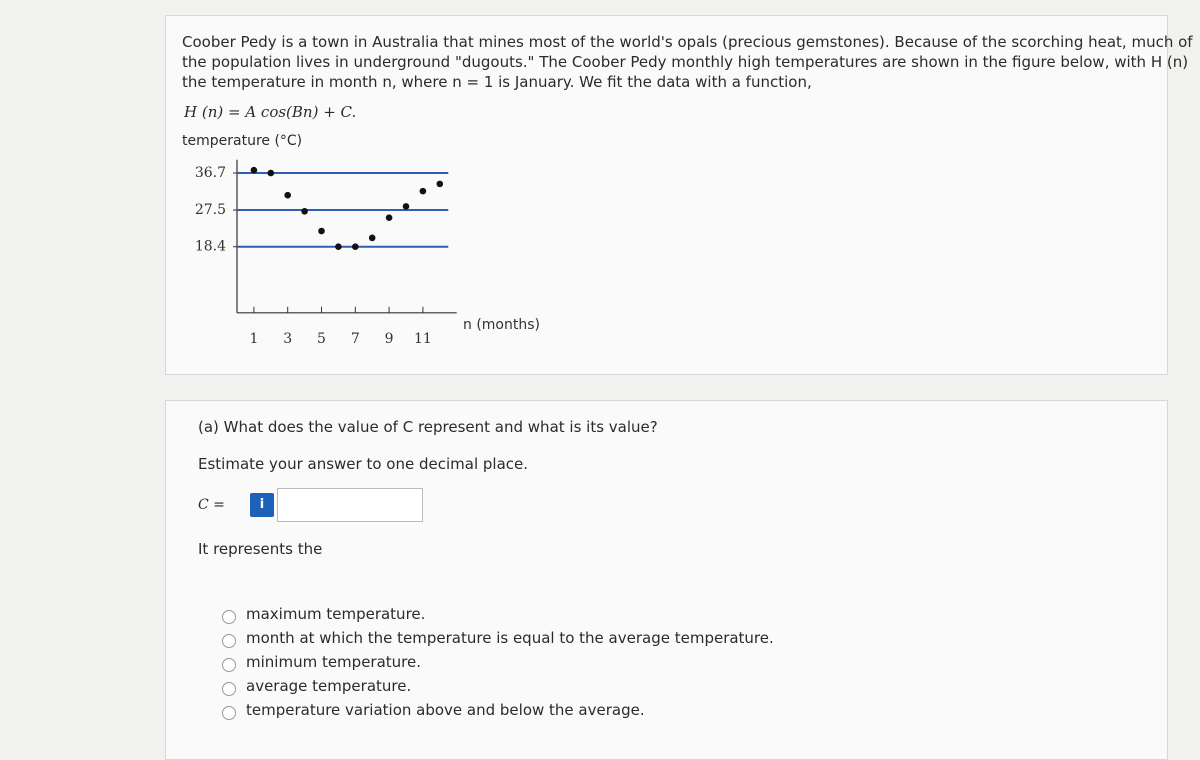 The width and height of the screenshot is (1200, 760). What do you see at coordinates (210, 247) in the screenshot?
I see `y-tick-label: 18.4` at bounding box center [210, 247].